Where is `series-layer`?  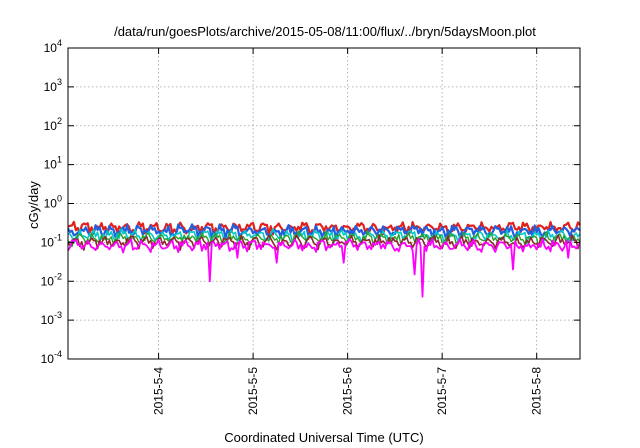
series-layer is located at coordinates (324, 259).